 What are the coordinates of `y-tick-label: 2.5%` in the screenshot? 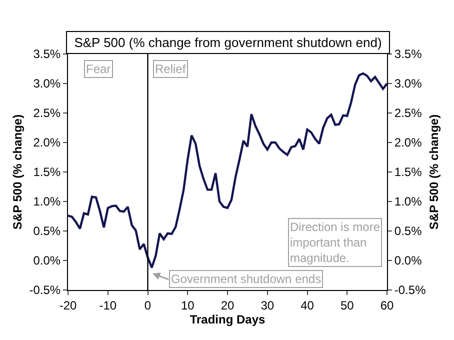 It's located at (47, 113).